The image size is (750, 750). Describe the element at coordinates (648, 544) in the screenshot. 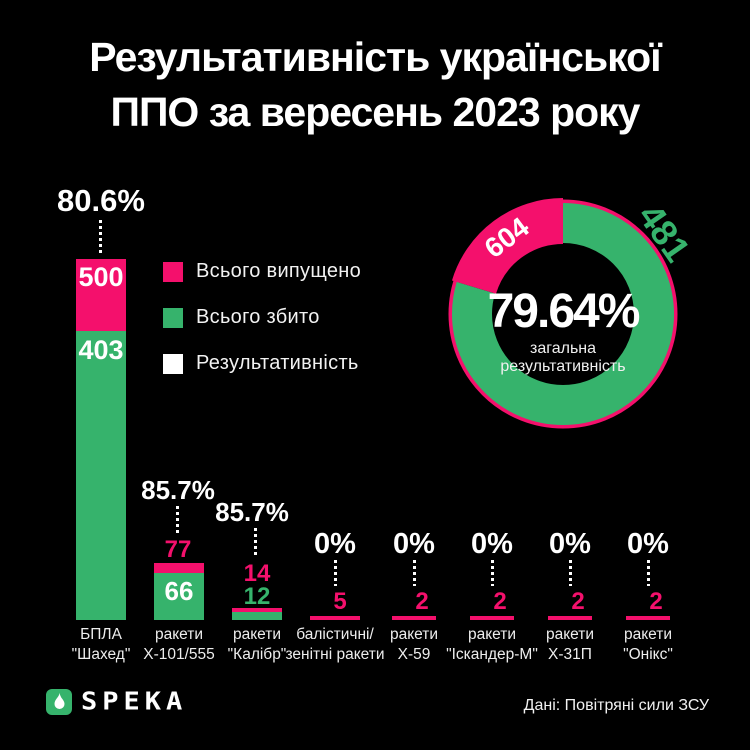

I see `bar8-percent: 0%` at that location.